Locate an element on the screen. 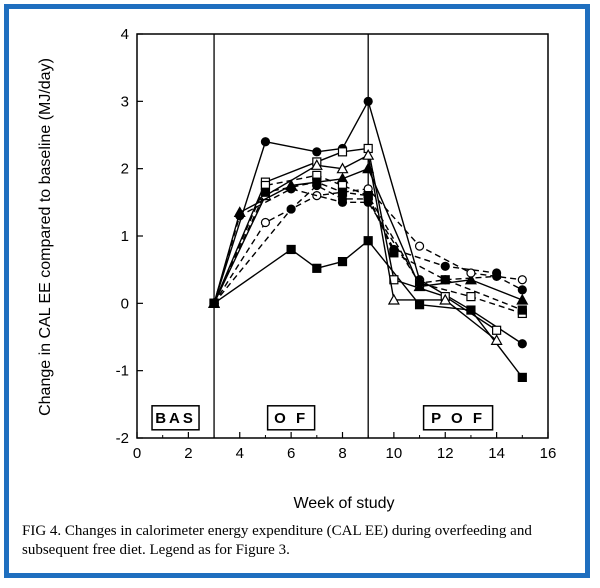 This screenshot has width=600, height=588. x-axis-label: Week of study is located at coordinates (343, 503).